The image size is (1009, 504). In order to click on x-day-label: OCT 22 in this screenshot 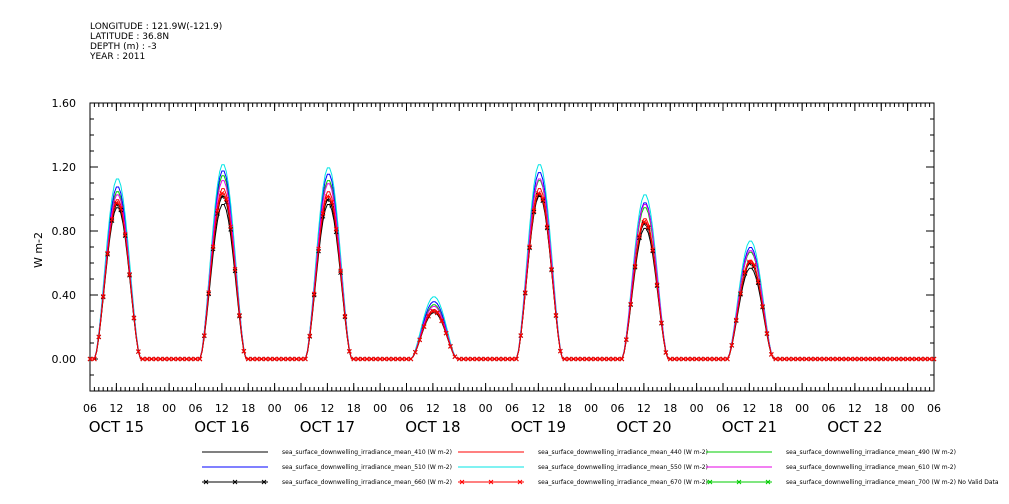, I will do `click(854, 427)`.